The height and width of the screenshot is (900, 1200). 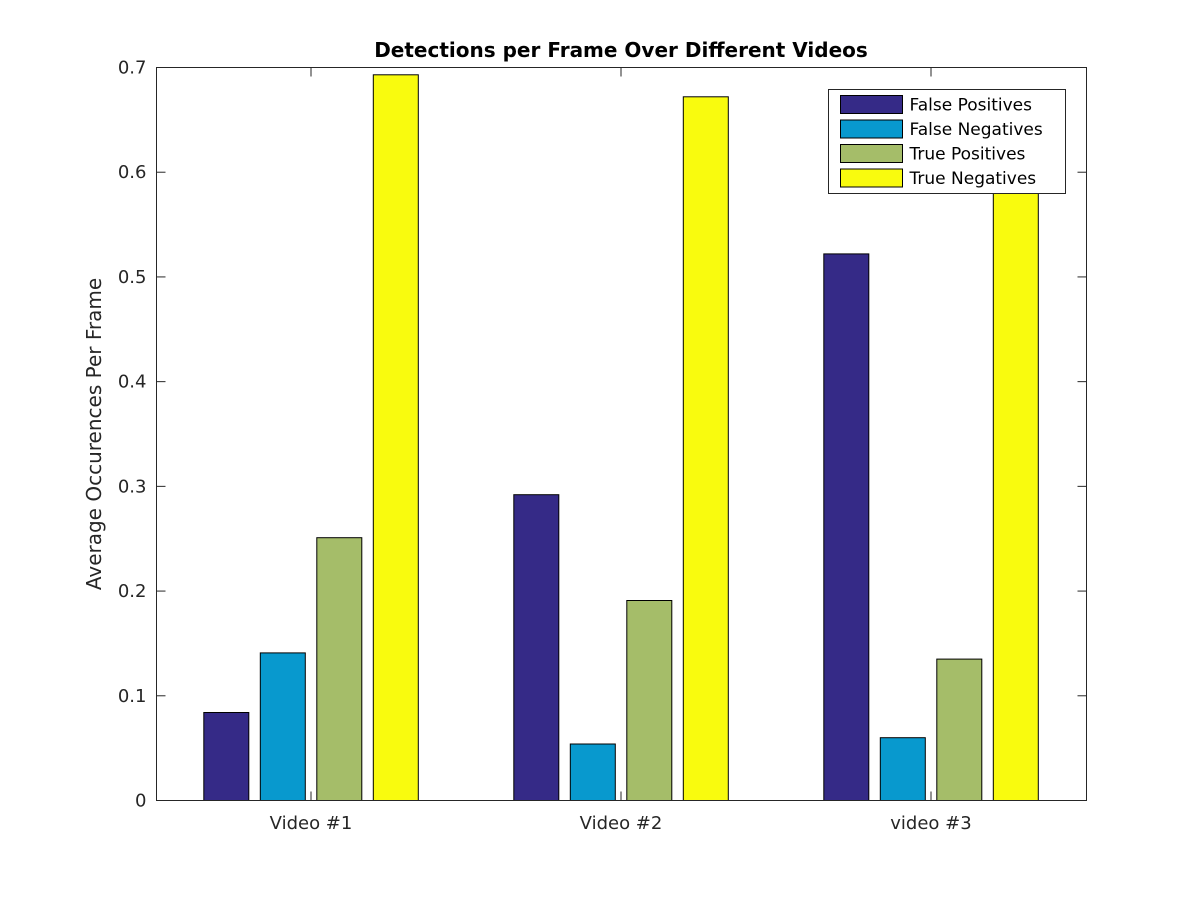 What do you see at coordinates (132, 591) in the screenshot?
I see `y-tick-label: 0.2` at bounding box center [132, 591].